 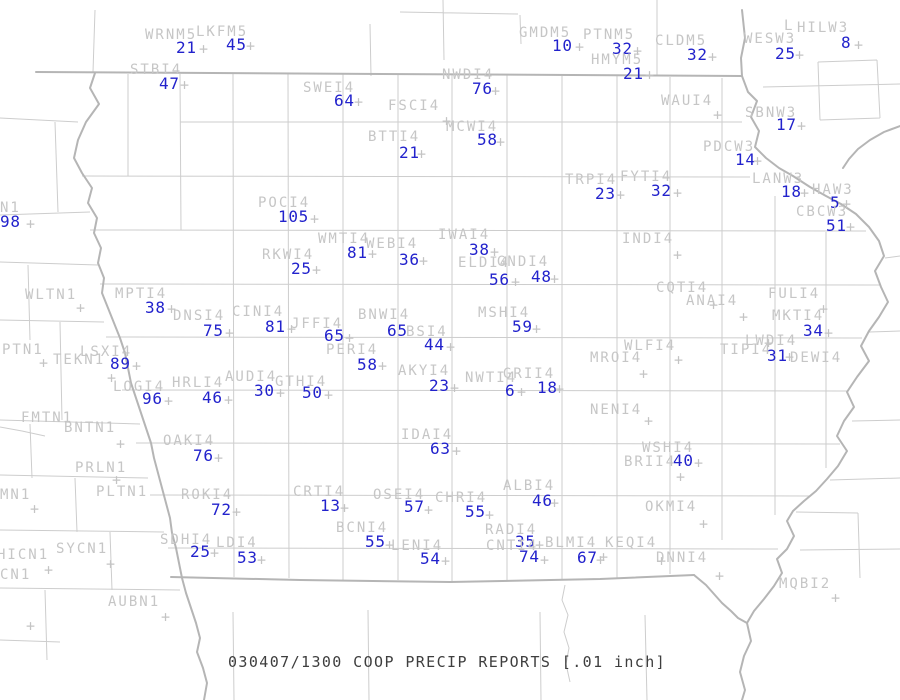 I want to click on station-label: LKFM5, so click(x=222, y=32).